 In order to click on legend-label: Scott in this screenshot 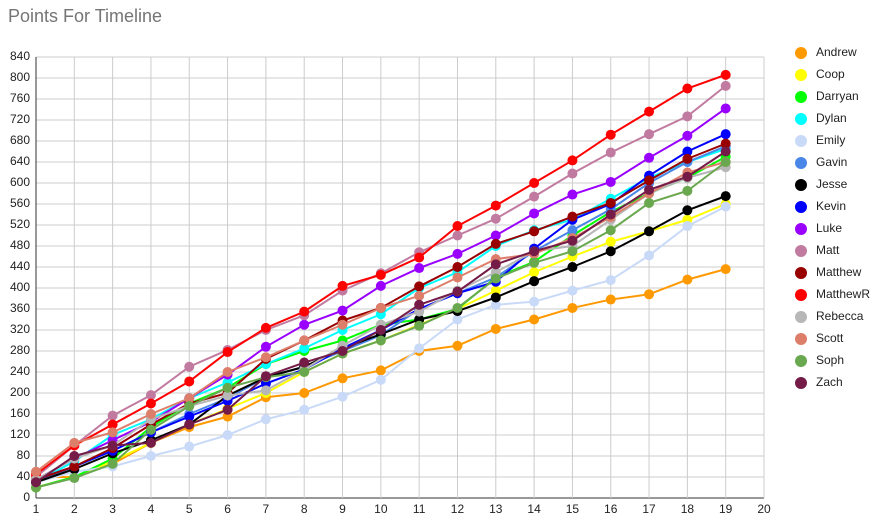, I will do `click(830, 338)`.